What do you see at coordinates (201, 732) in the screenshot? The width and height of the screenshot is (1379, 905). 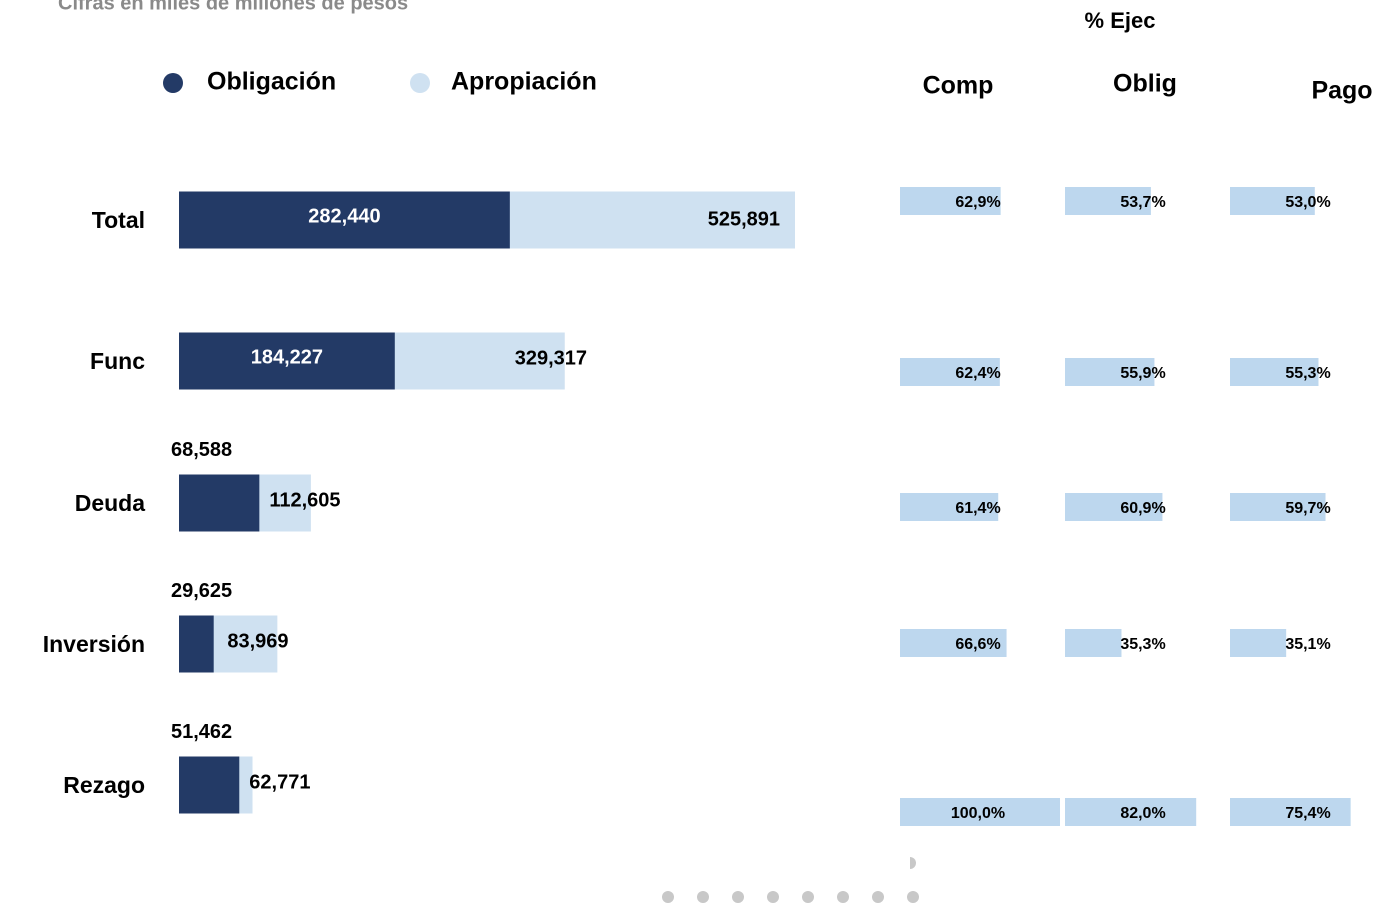 I see `data-label: 51,462` at bounding box center [201, 732].